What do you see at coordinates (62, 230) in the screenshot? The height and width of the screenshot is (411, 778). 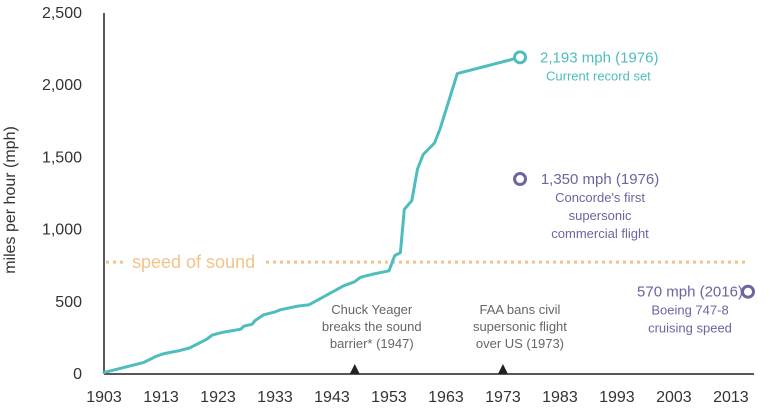 I see `y-tick-label: 1,000` at bounding box center [62, 230].